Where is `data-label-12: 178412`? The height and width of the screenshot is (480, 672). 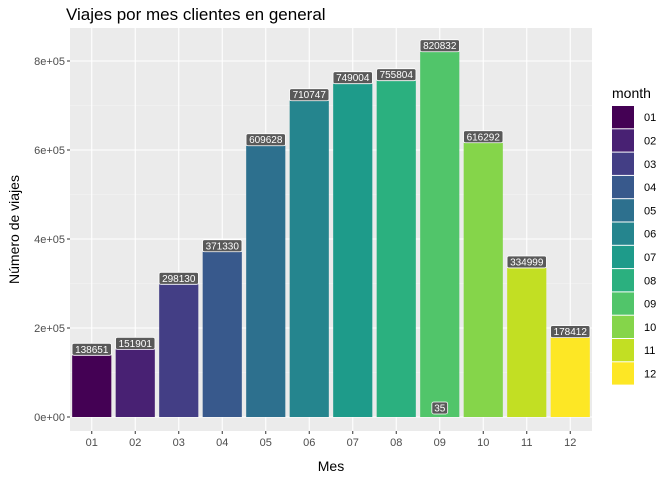 data-label-12: 178412 is located at coordinates (571, 332).